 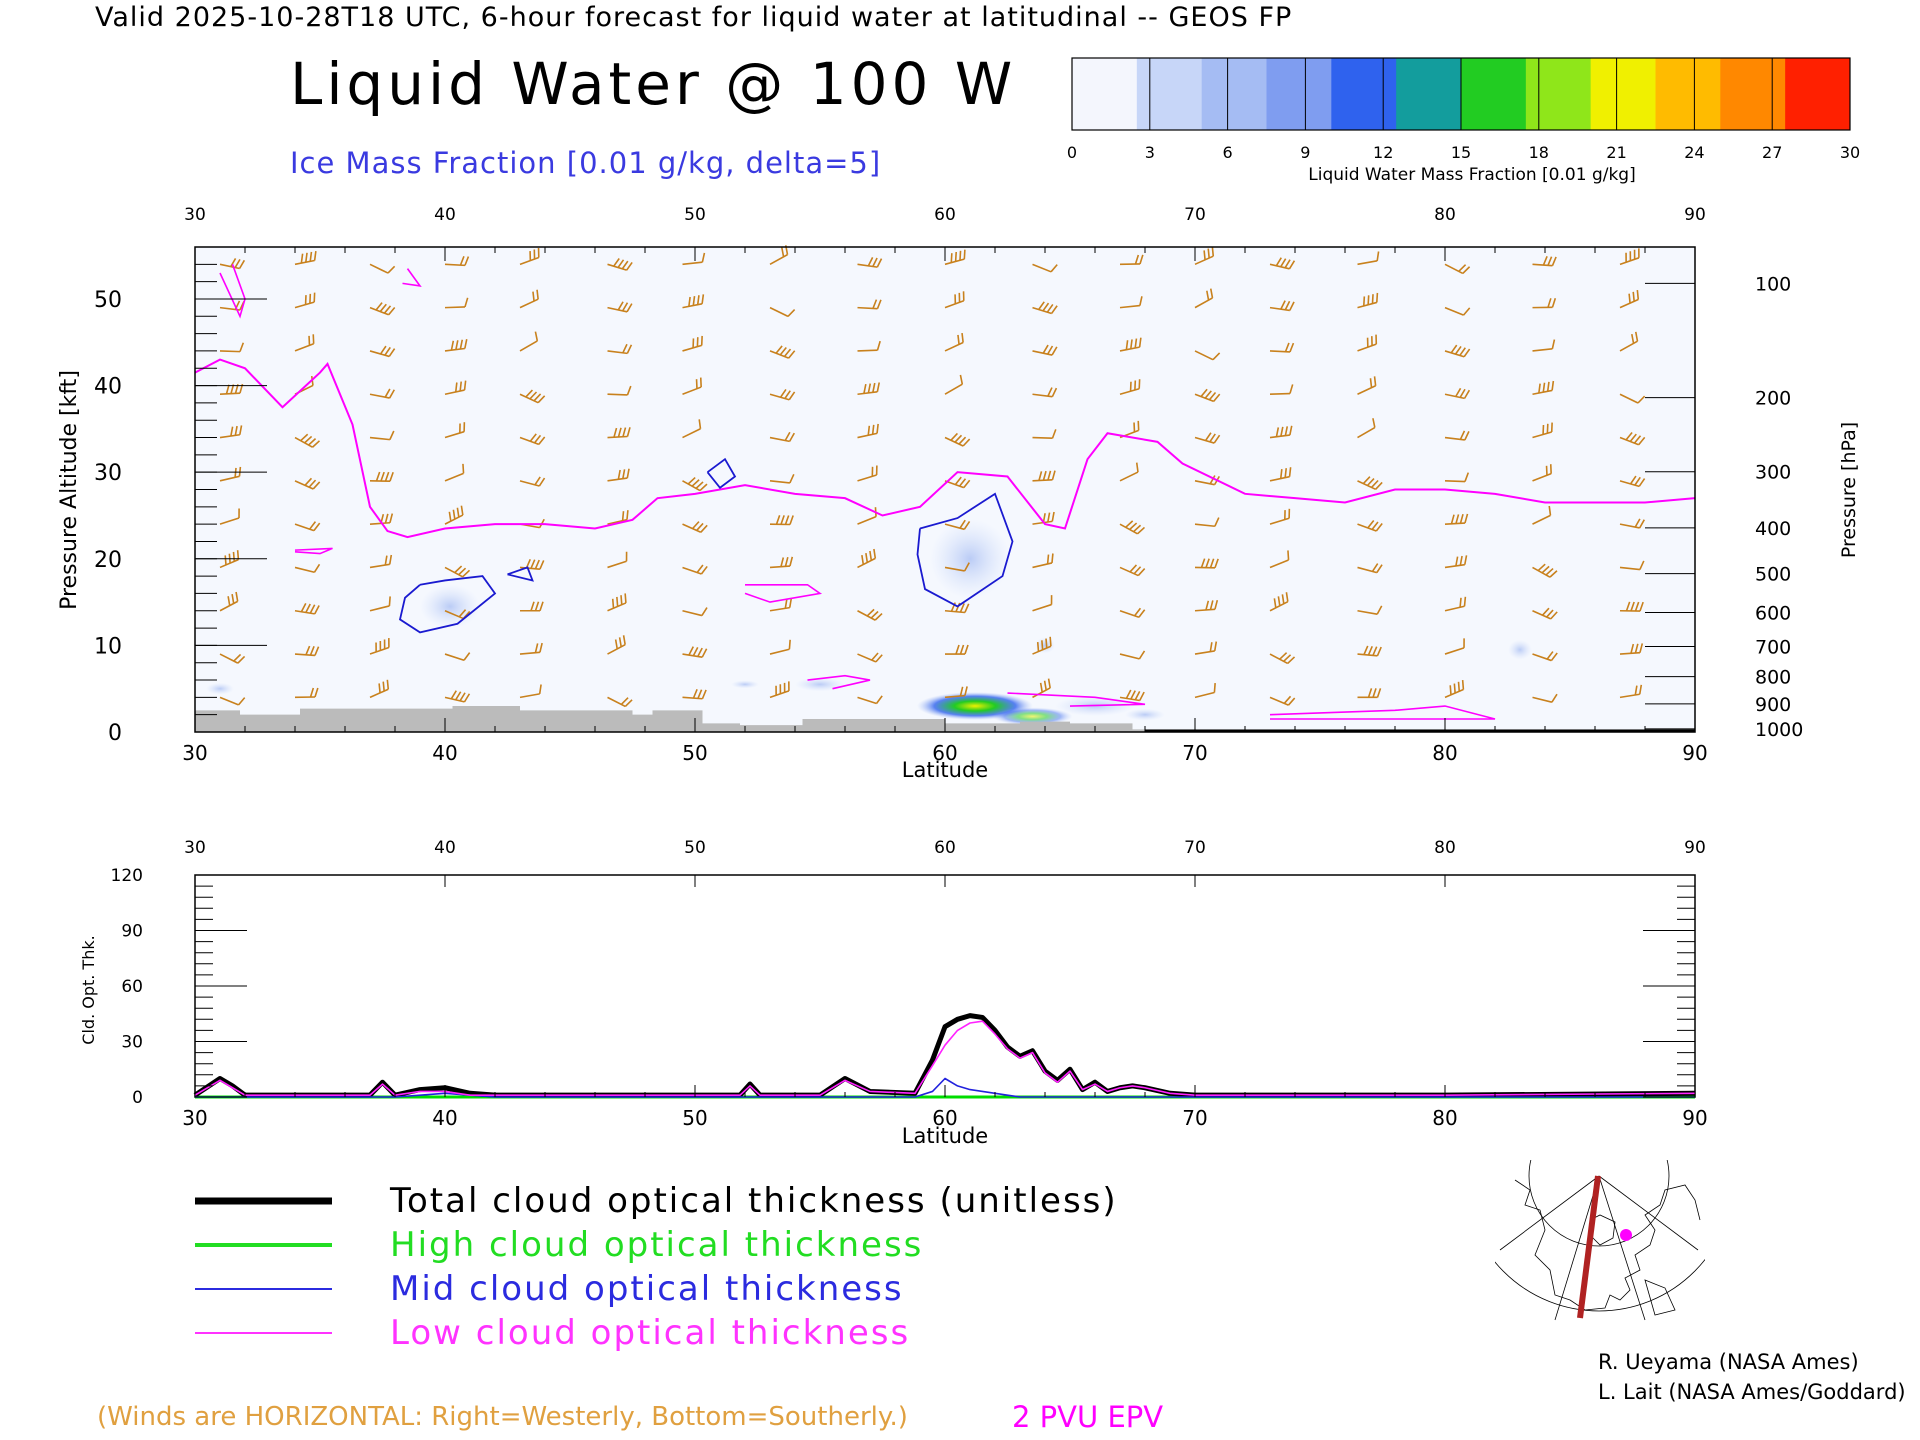 I want to click on colorbar-tick-label: 6, so click(x=1228, y=152).